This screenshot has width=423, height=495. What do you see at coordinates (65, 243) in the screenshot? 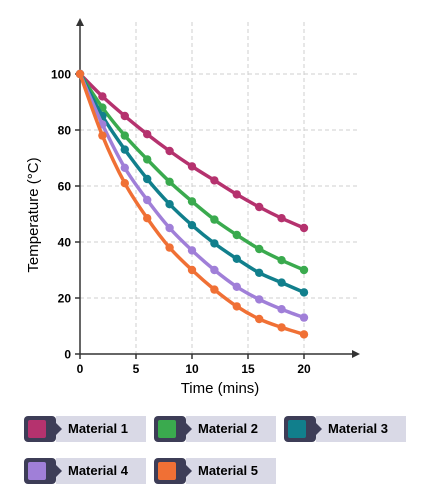
I see `y-tick-label: 40` at bounding box center [65, 243].